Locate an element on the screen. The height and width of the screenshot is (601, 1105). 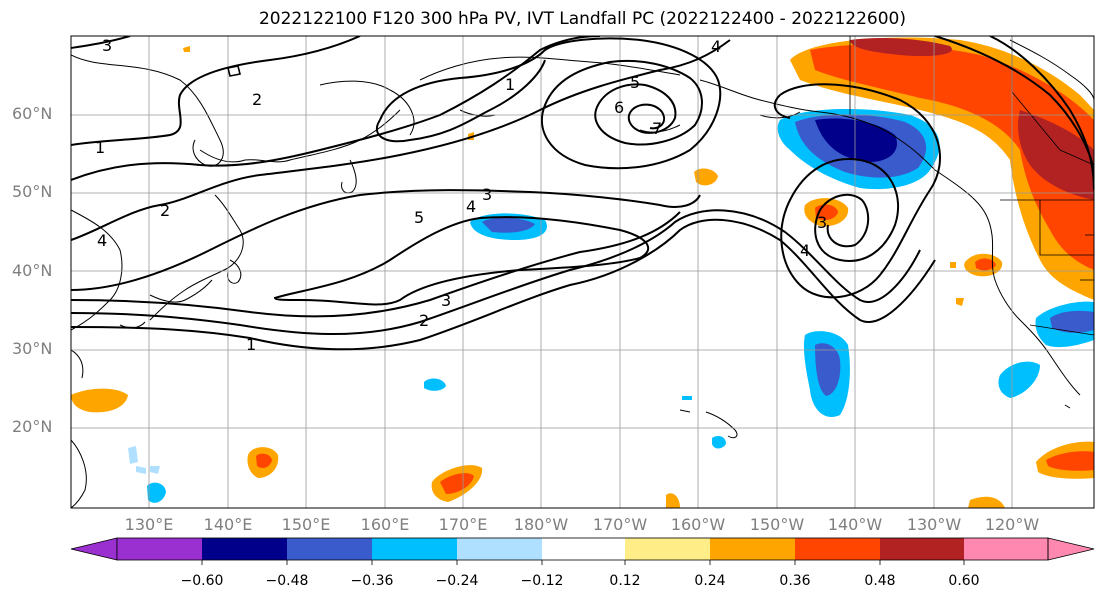
lon-label: 170°W is located at coordinates (620, 524).